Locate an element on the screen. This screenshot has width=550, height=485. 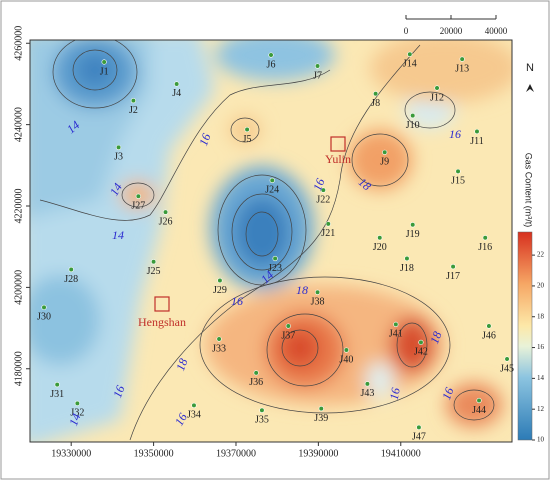
x-tick-label: 19330000 is located at coordinates (71, 453).